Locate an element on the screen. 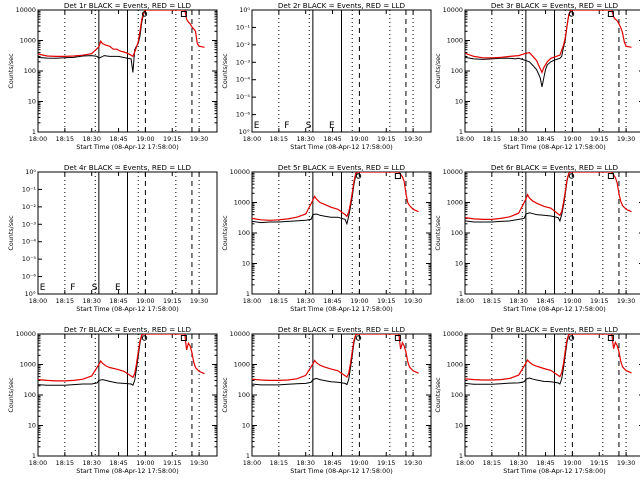 The image size is (640, 480). panel-title: Det 3r BLACK = Events, RED = LLD is located at coordinates (555, 5).